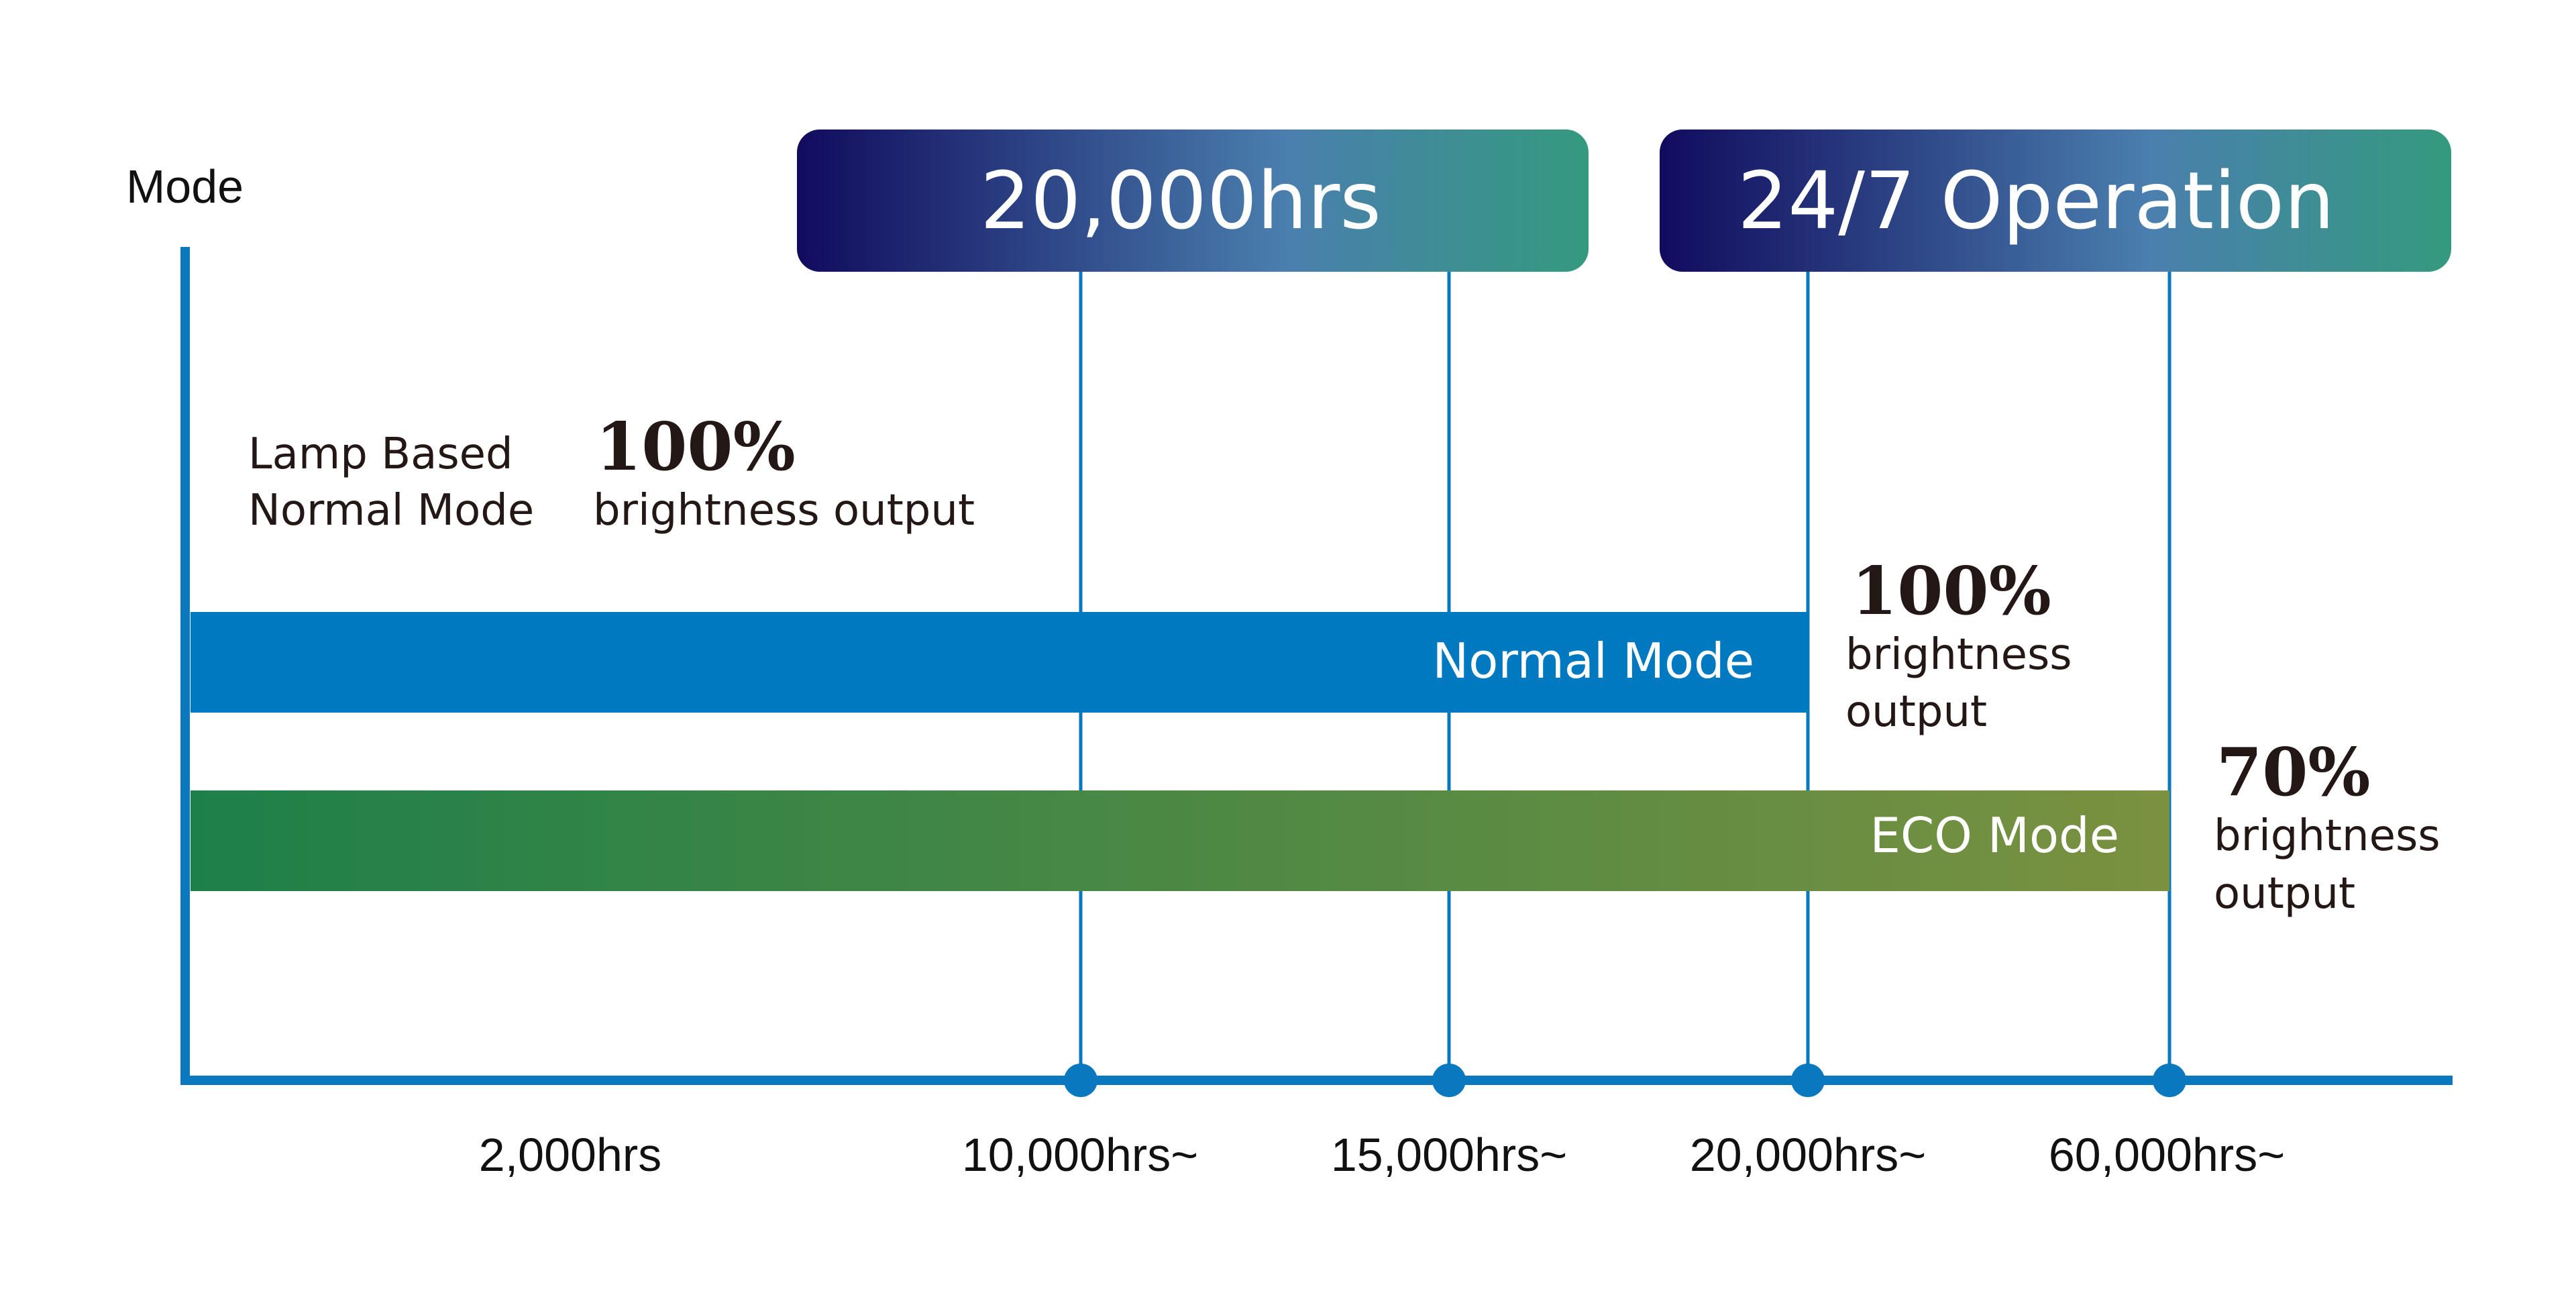  What do you see at coordinates (391, 510) in the screenshot?
I see `lamp-label-line2: Normal Mode` at bounding box center [391, 510].